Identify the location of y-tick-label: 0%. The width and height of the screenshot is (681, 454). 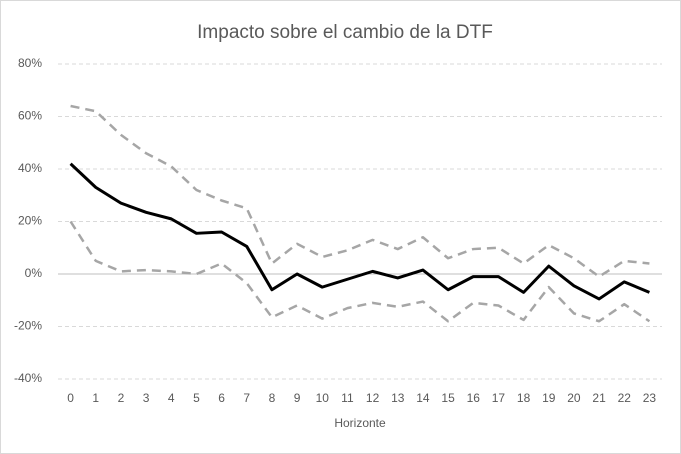
(34, 273).